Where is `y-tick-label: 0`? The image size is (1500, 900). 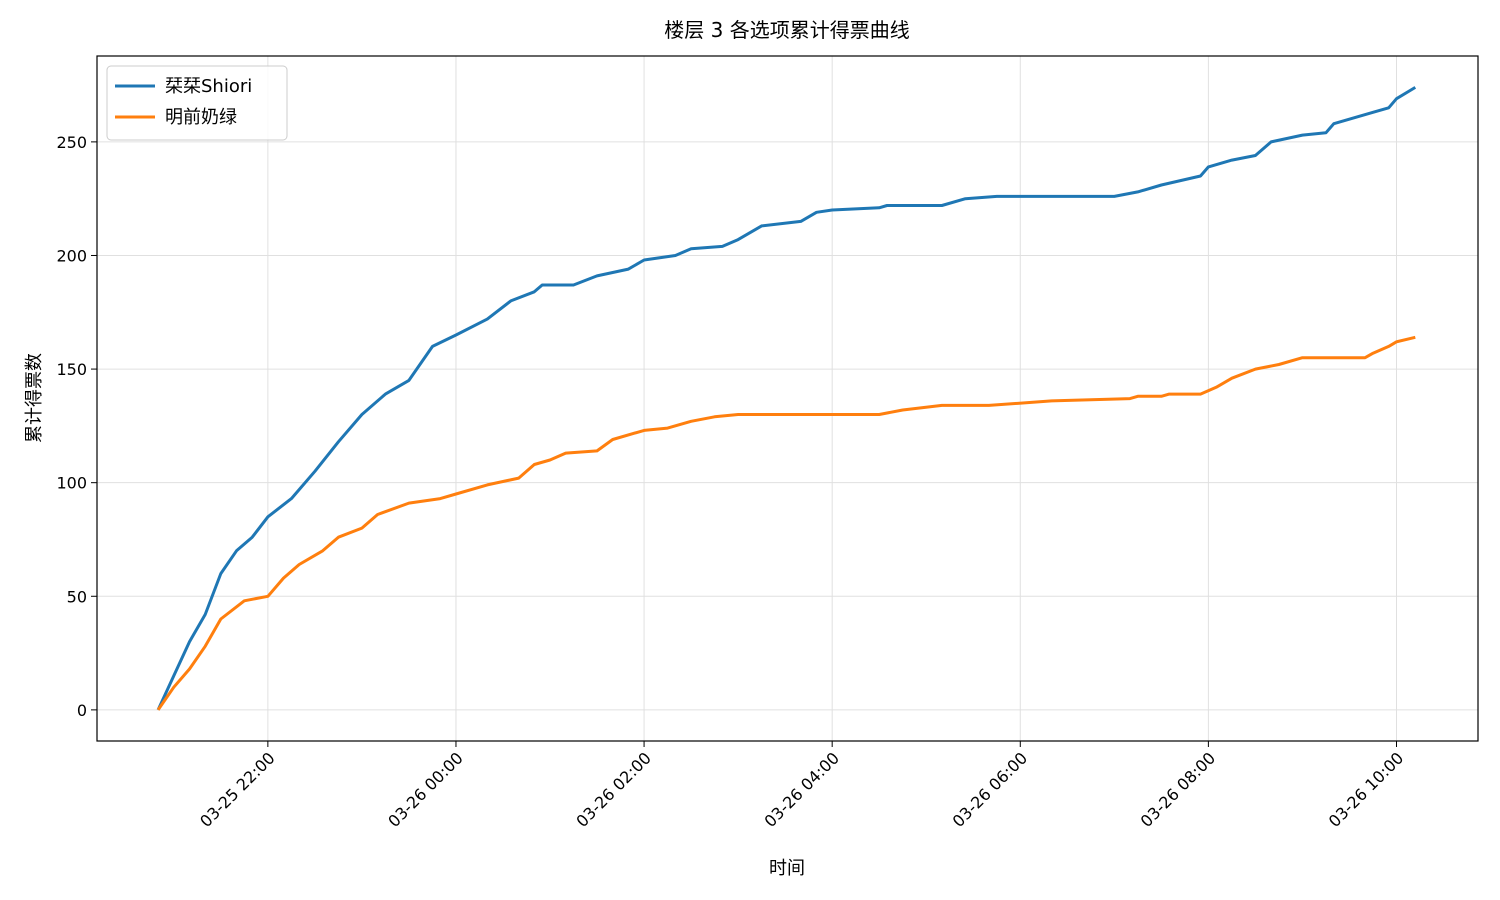 y-tick-label: 0 is located at coordinates (82, 710).